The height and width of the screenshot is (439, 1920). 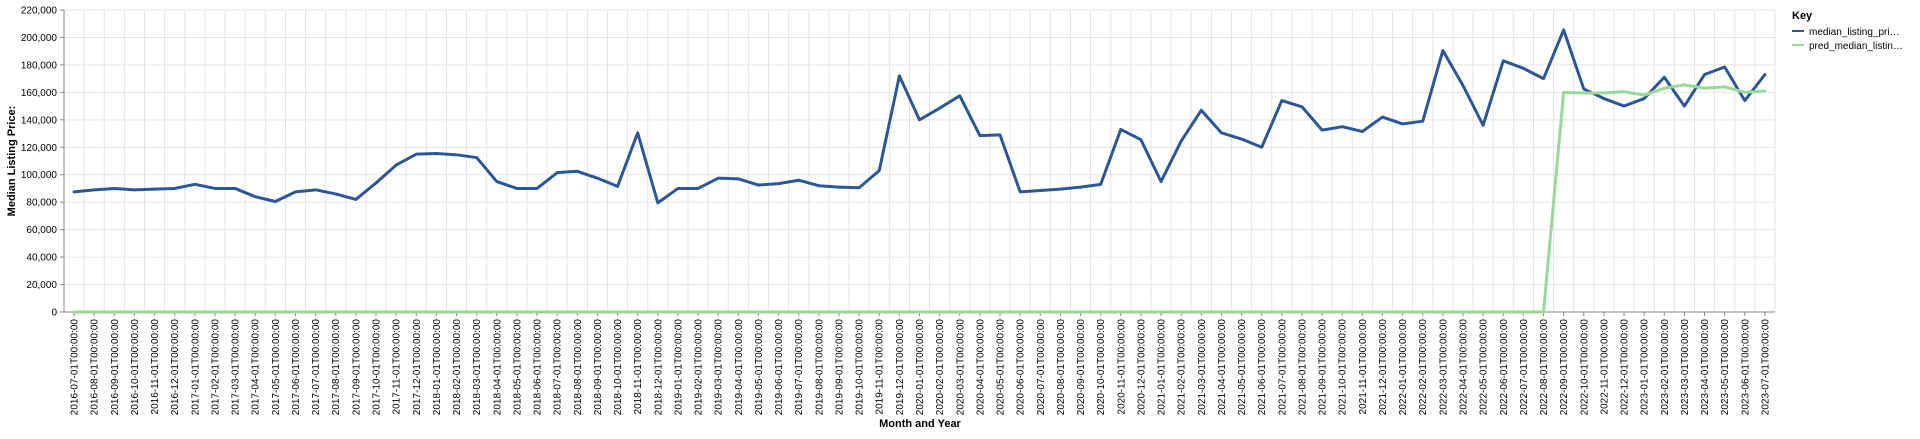 I want to click on x-tick-label: 2020-04-01T00:00:00, so click(x=980, y=367).